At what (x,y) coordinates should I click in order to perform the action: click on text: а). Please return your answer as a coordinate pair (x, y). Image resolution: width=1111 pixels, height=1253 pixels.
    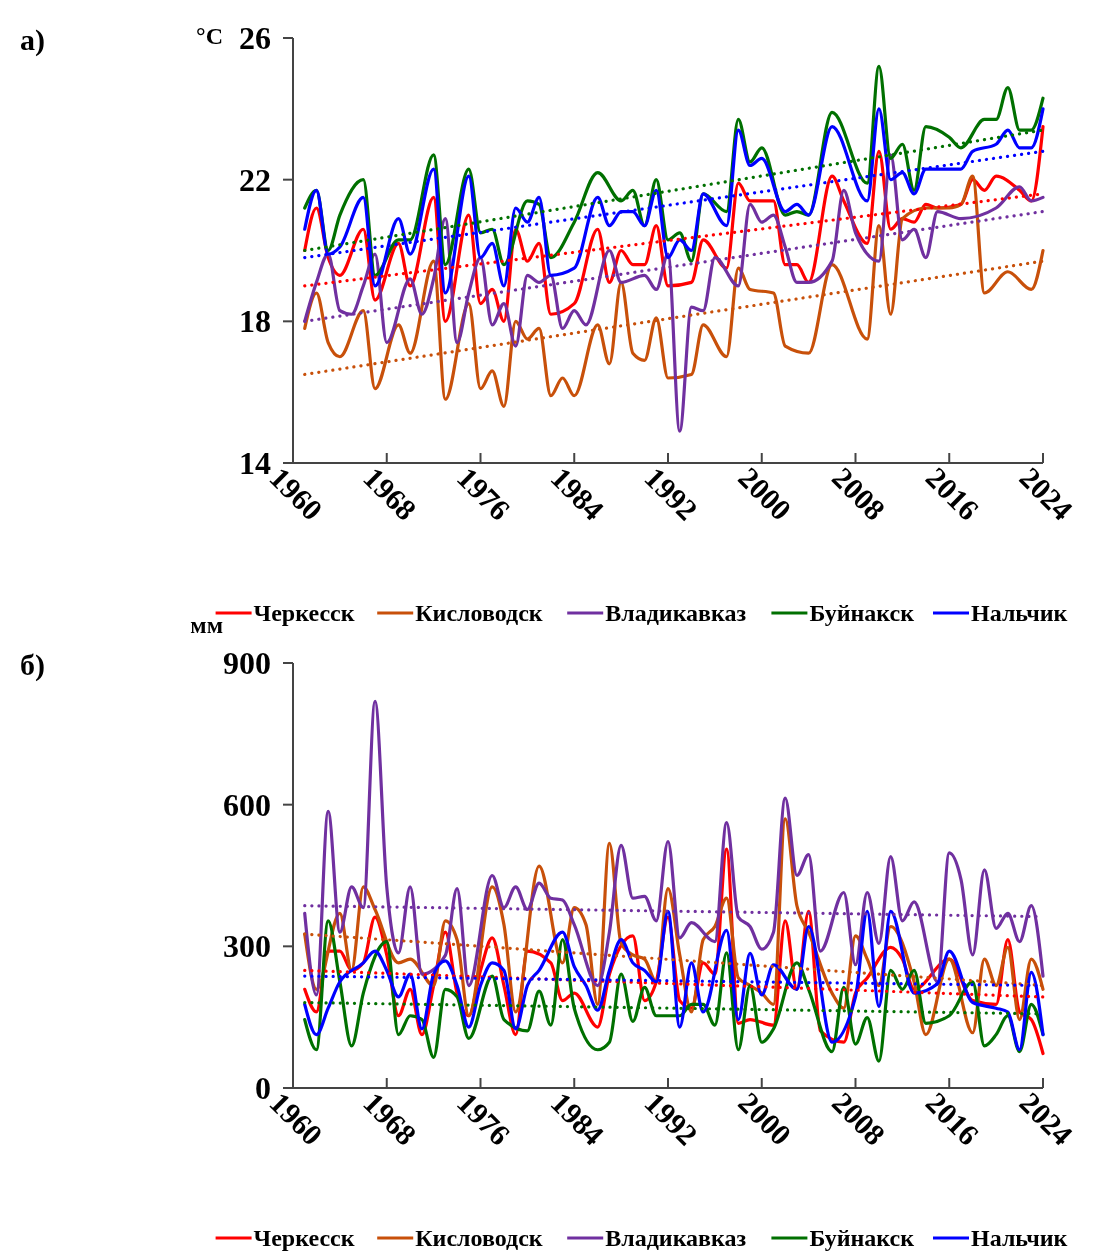
    Looking at the image, I should click on (32, 40).